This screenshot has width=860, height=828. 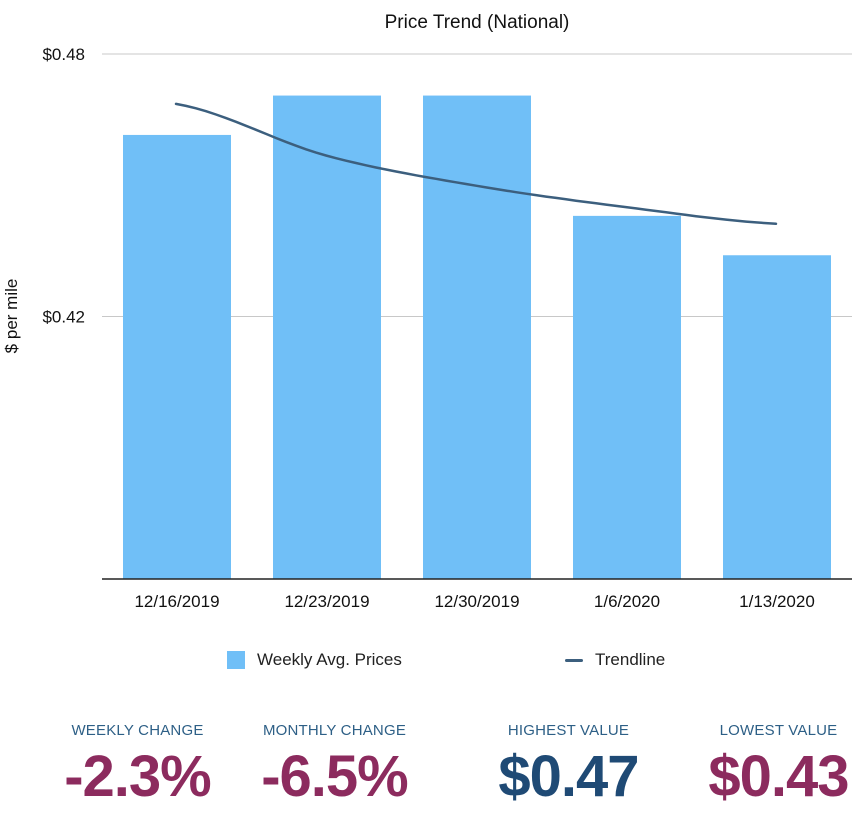 What do you see at coordinates (329, 659) in the screenshot?
I see `legend-label-bar: Weekly Avg. Prices` at bounding box center [329, 659].